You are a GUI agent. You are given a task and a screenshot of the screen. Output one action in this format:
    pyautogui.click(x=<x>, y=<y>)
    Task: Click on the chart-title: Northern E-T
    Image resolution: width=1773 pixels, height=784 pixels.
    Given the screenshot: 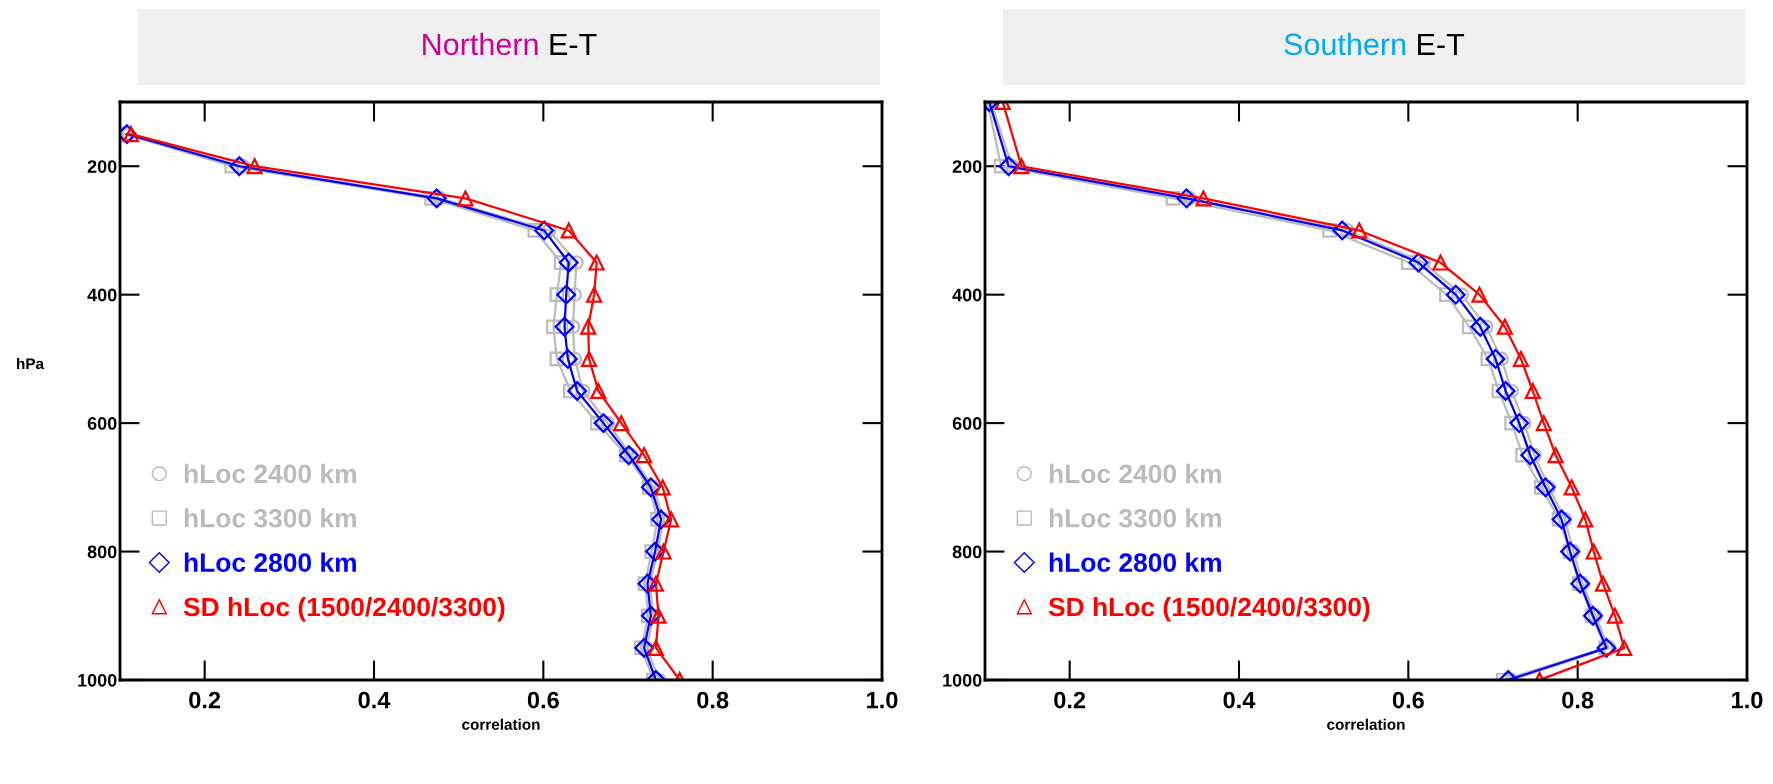 What is the action you would take?
    pyautogui.click(x=510, y=44)
    